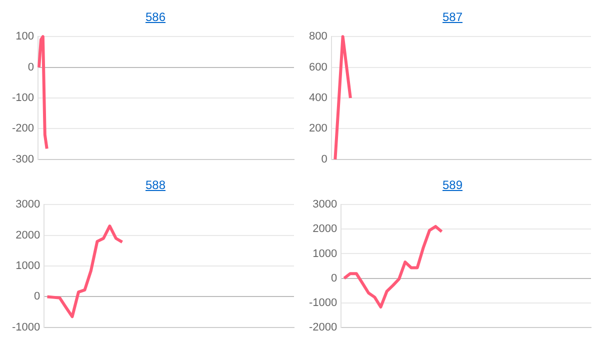 The width and height of the screenshot is (606, 352). I want to click on y-tick-label: 200, so click(318, 128).